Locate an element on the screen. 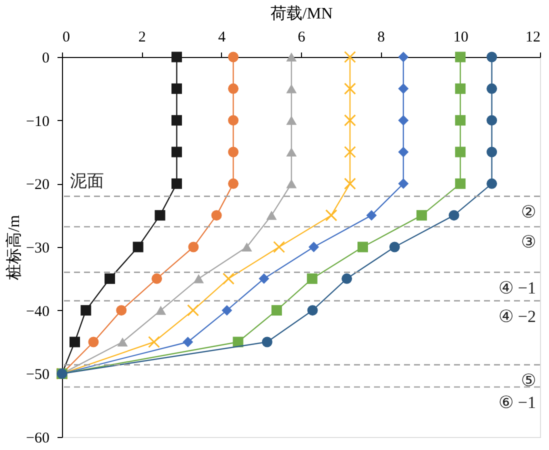  annotation: ④ −2 is located at coordinates (517, 316).